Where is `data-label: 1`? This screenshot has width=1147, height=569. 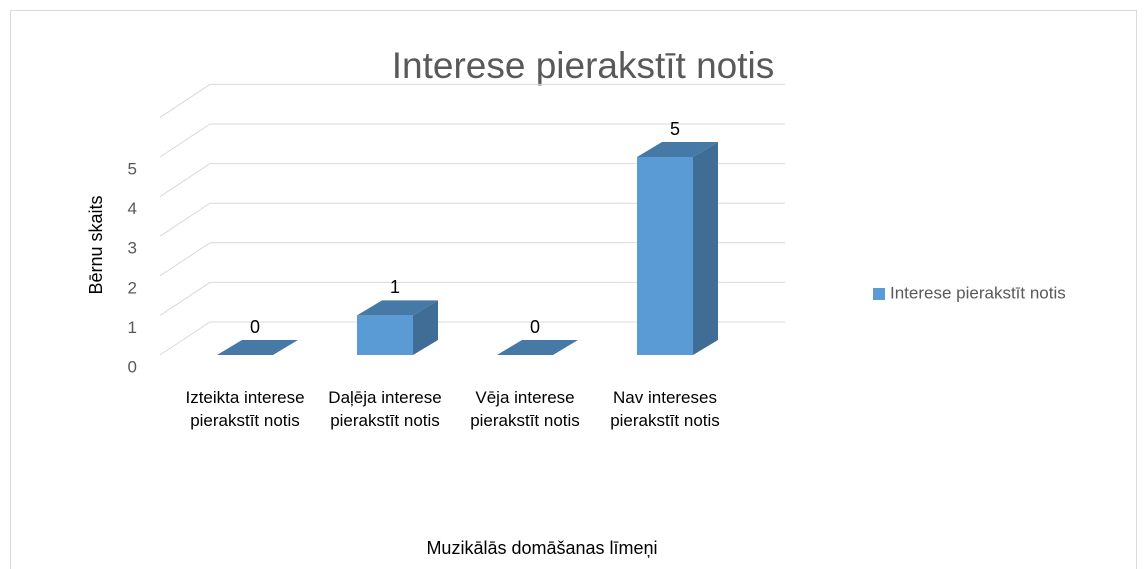
data-label: 1 is located at coordinates (395, 287).